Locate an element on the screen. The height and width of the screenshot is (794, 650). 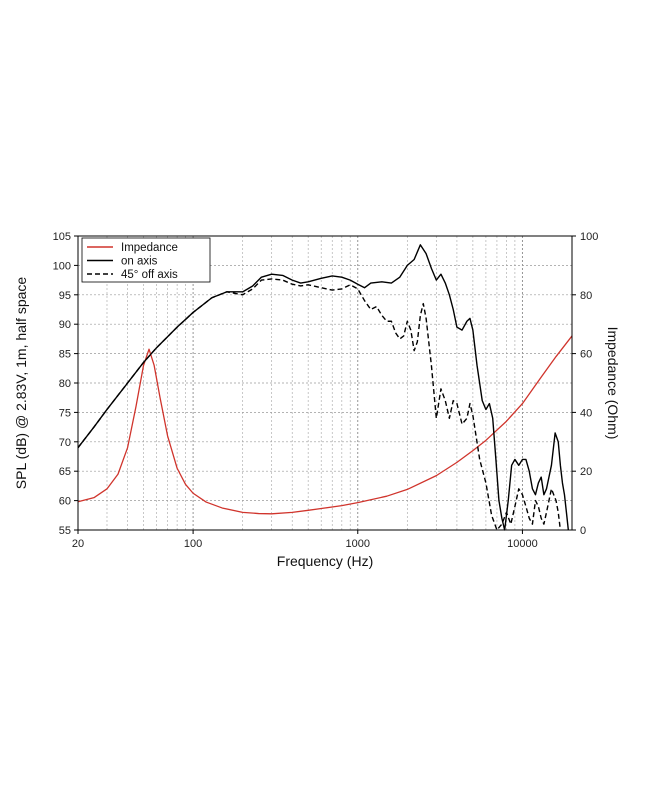
legend-label-on-axis: on axis is located at coordinates (139, 262).